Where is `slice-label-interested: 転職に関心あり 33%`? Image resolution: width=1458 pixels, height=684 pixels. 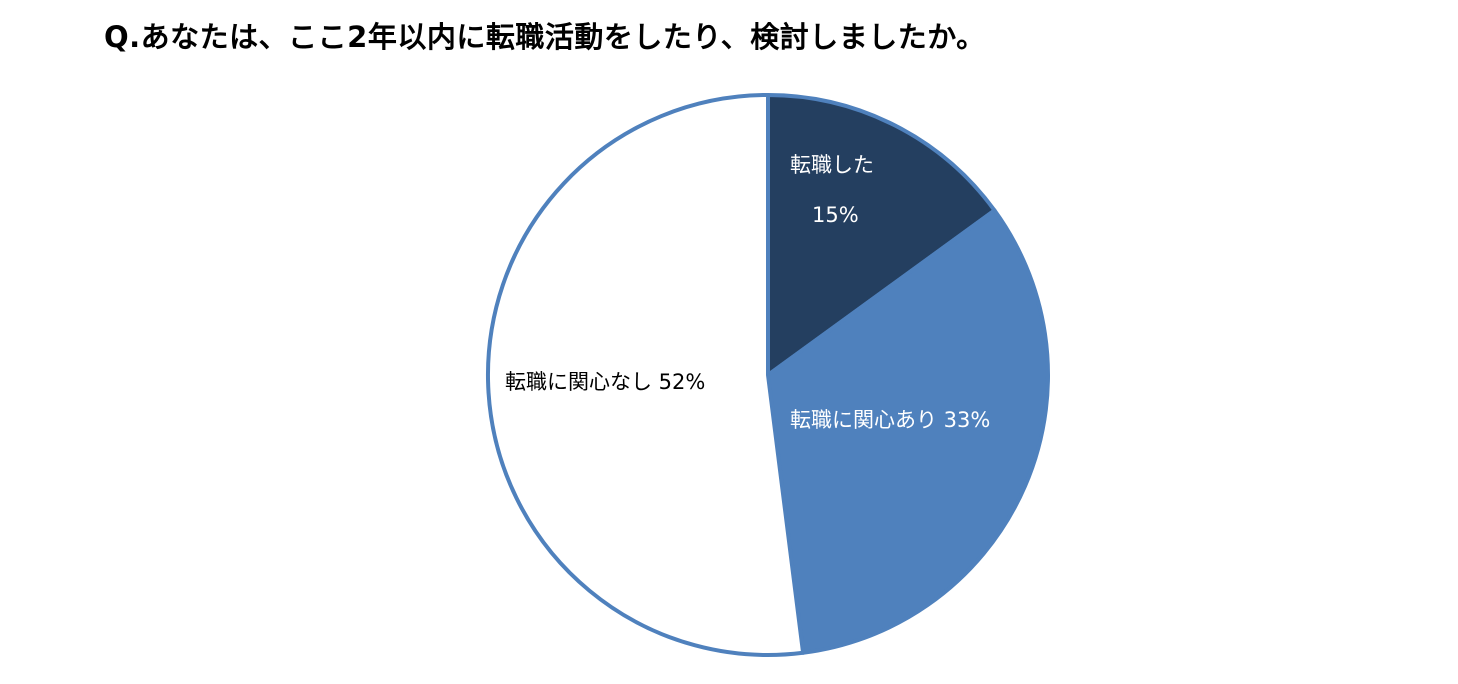 slice-label-interested: 転職に関心あり 33% is located at coordinates (890, 420).